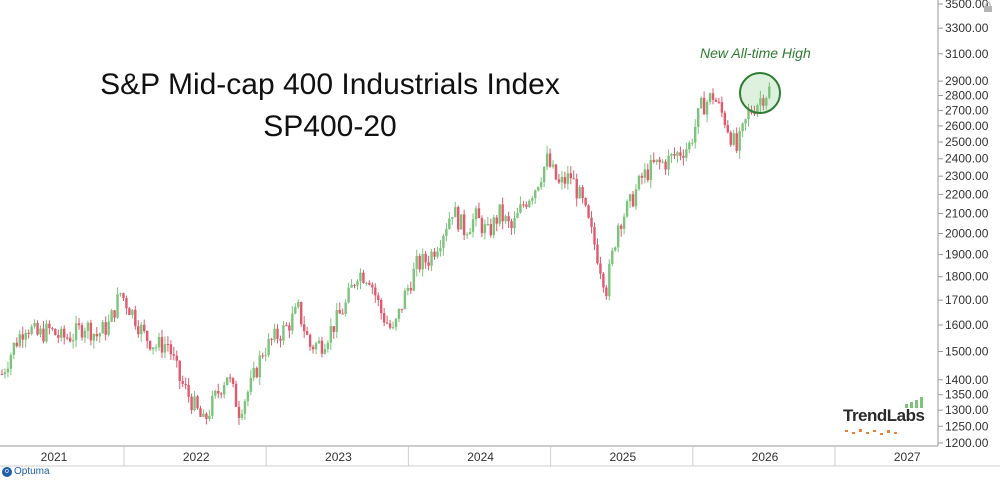  Describe the element at coordinates (967, 443) in the screenshot. I see `y-tick-label: 1200.00` at that location.